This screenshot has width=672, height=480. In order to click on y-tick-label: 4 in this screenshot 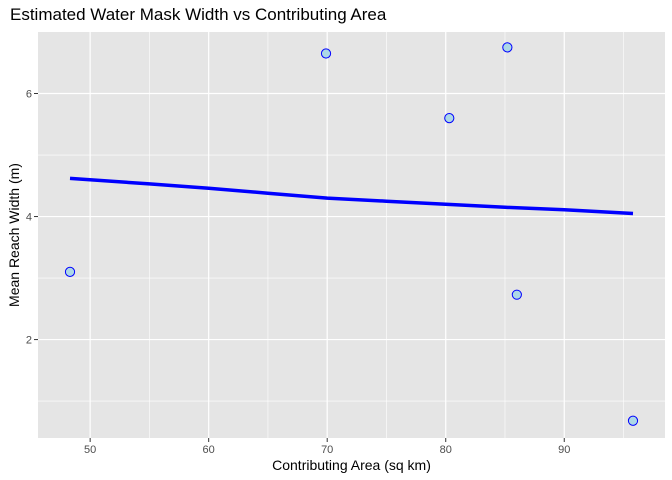, I will do `click(29, 218)`.